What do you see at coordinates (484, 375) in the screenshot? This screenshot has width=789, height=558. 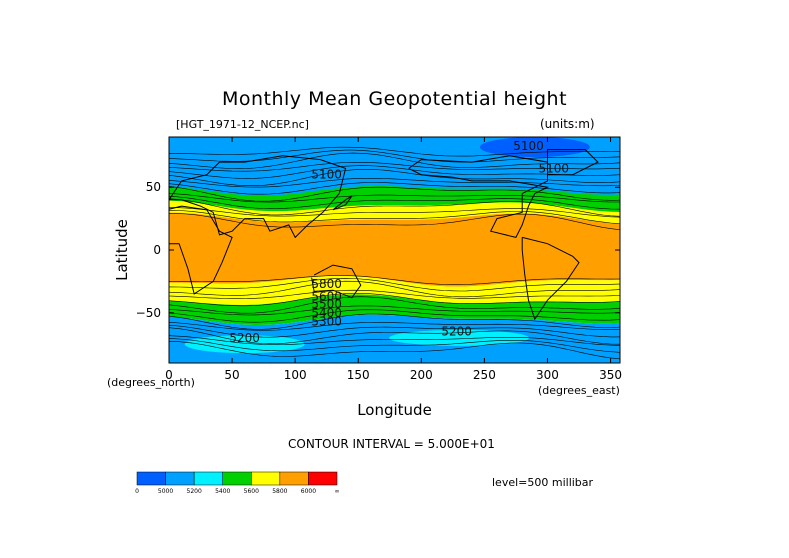 I see `x-tick-label: 250` at bounding box center [484, 375].